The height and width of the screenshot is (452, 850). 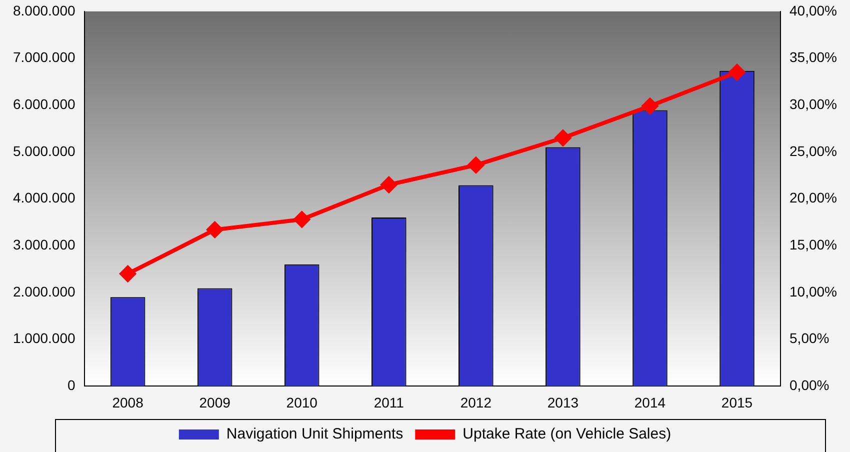 I want to click on x-tick-label: 2009, so click(x=215, y=402).